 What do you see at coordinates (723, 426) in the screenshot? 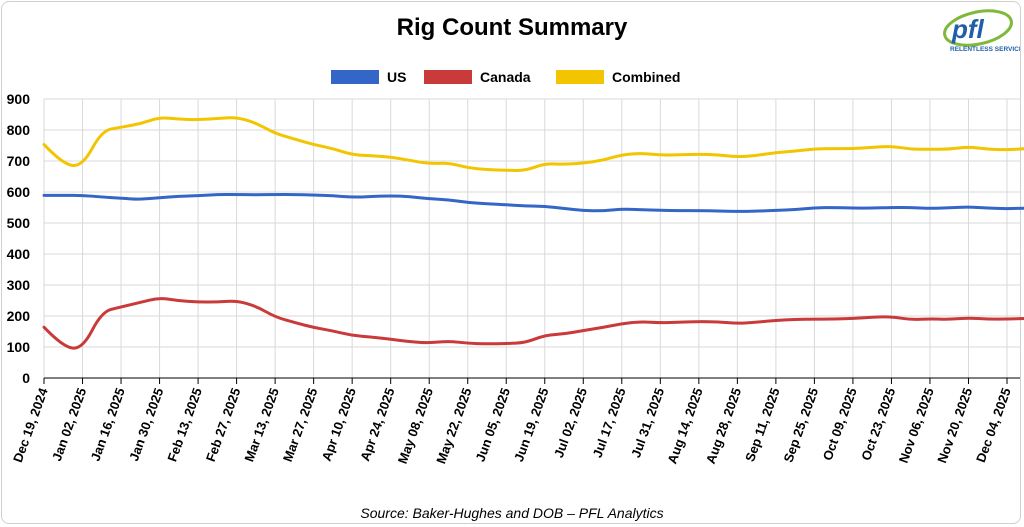
I see `x-tick-label: Aug 28, 2025` at bounding box center [723, 426].